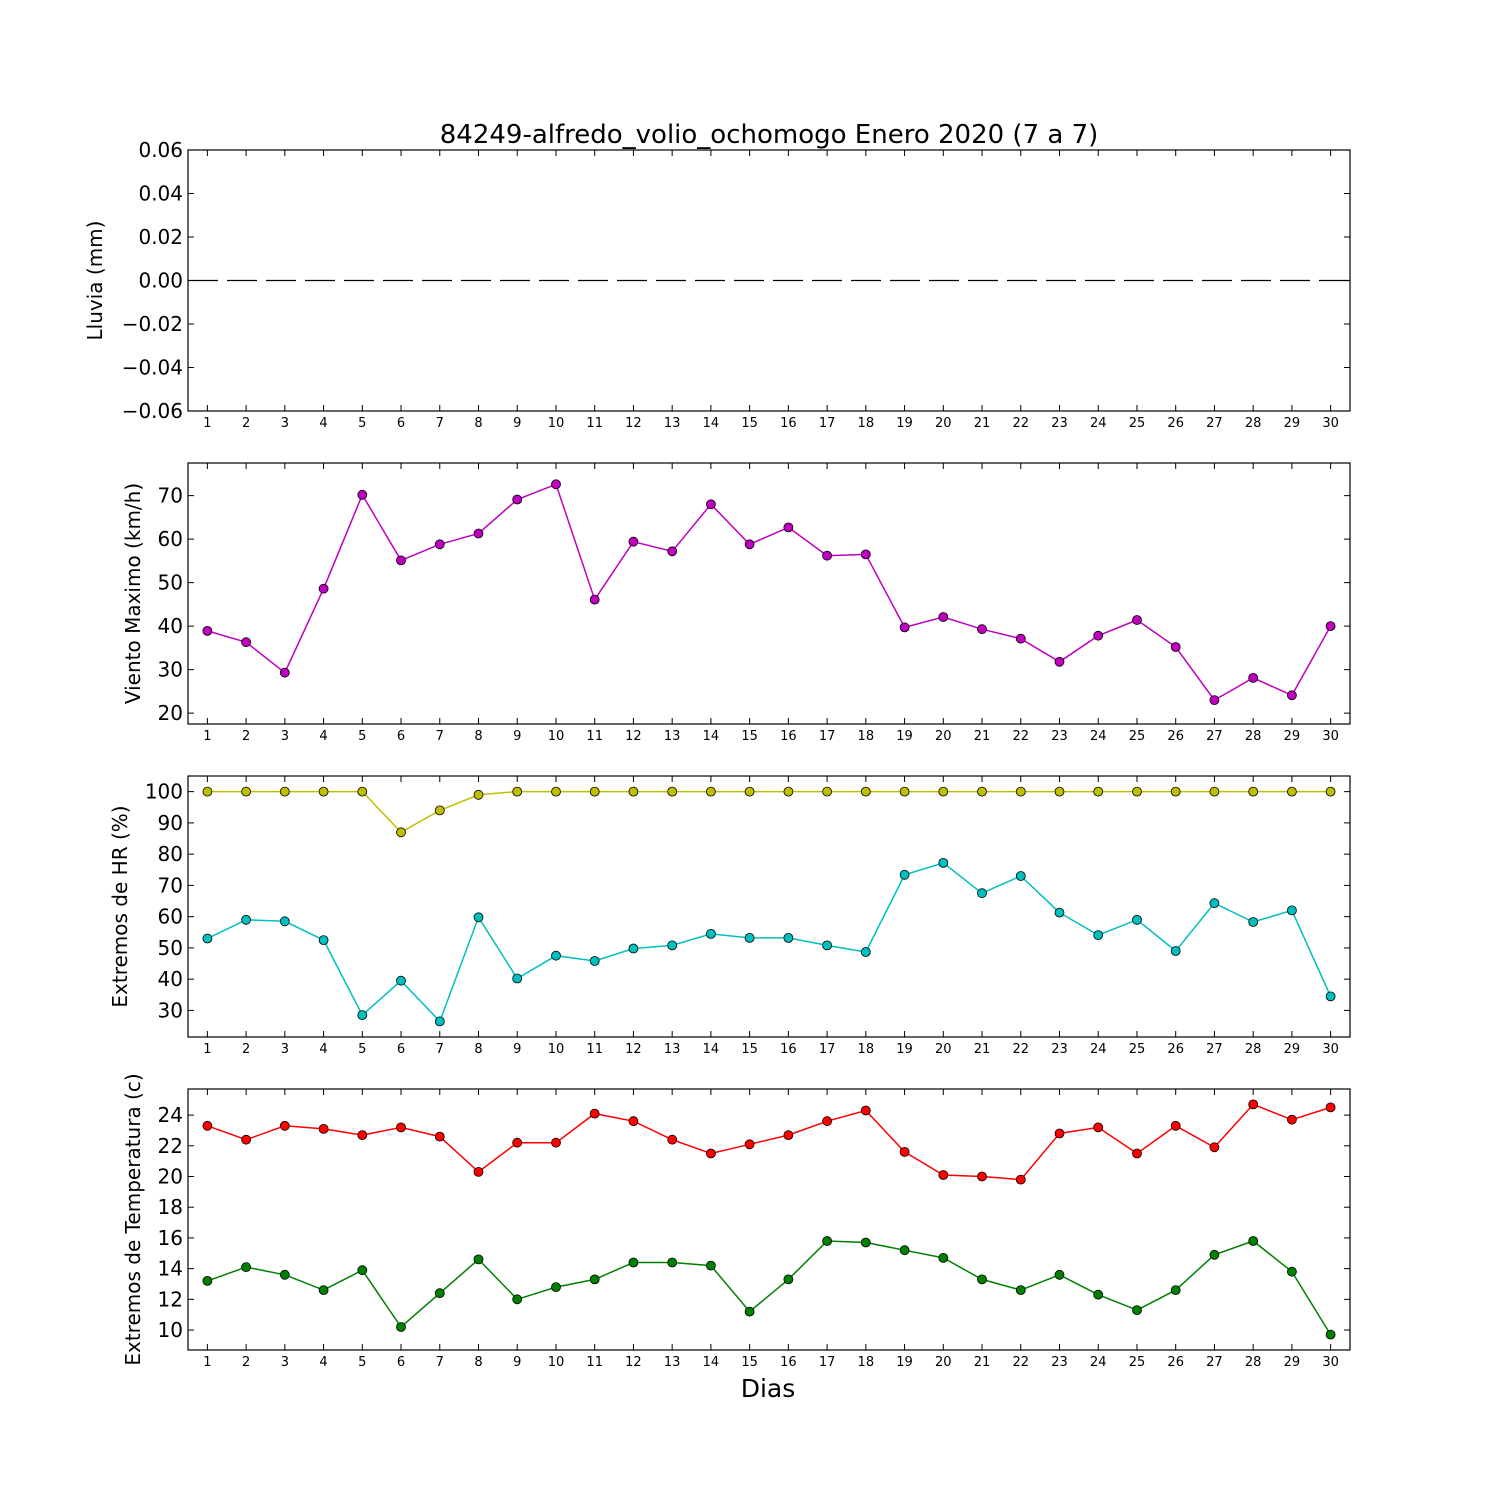 This screenshot has height=1500, width=1500. What do you see at coordinates (904, 1049) in the screenshot?
I see `x-tick-label: 19` at bounding box center [904, 1049].